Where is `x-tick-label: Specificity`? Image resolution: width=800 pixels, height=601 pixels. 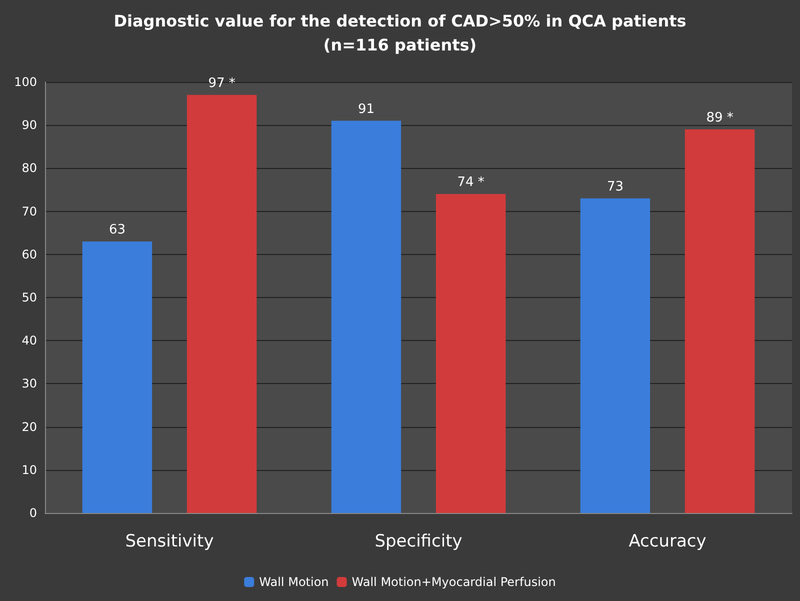
x-tick-label: Specificity is located at coordinates (418, 542).